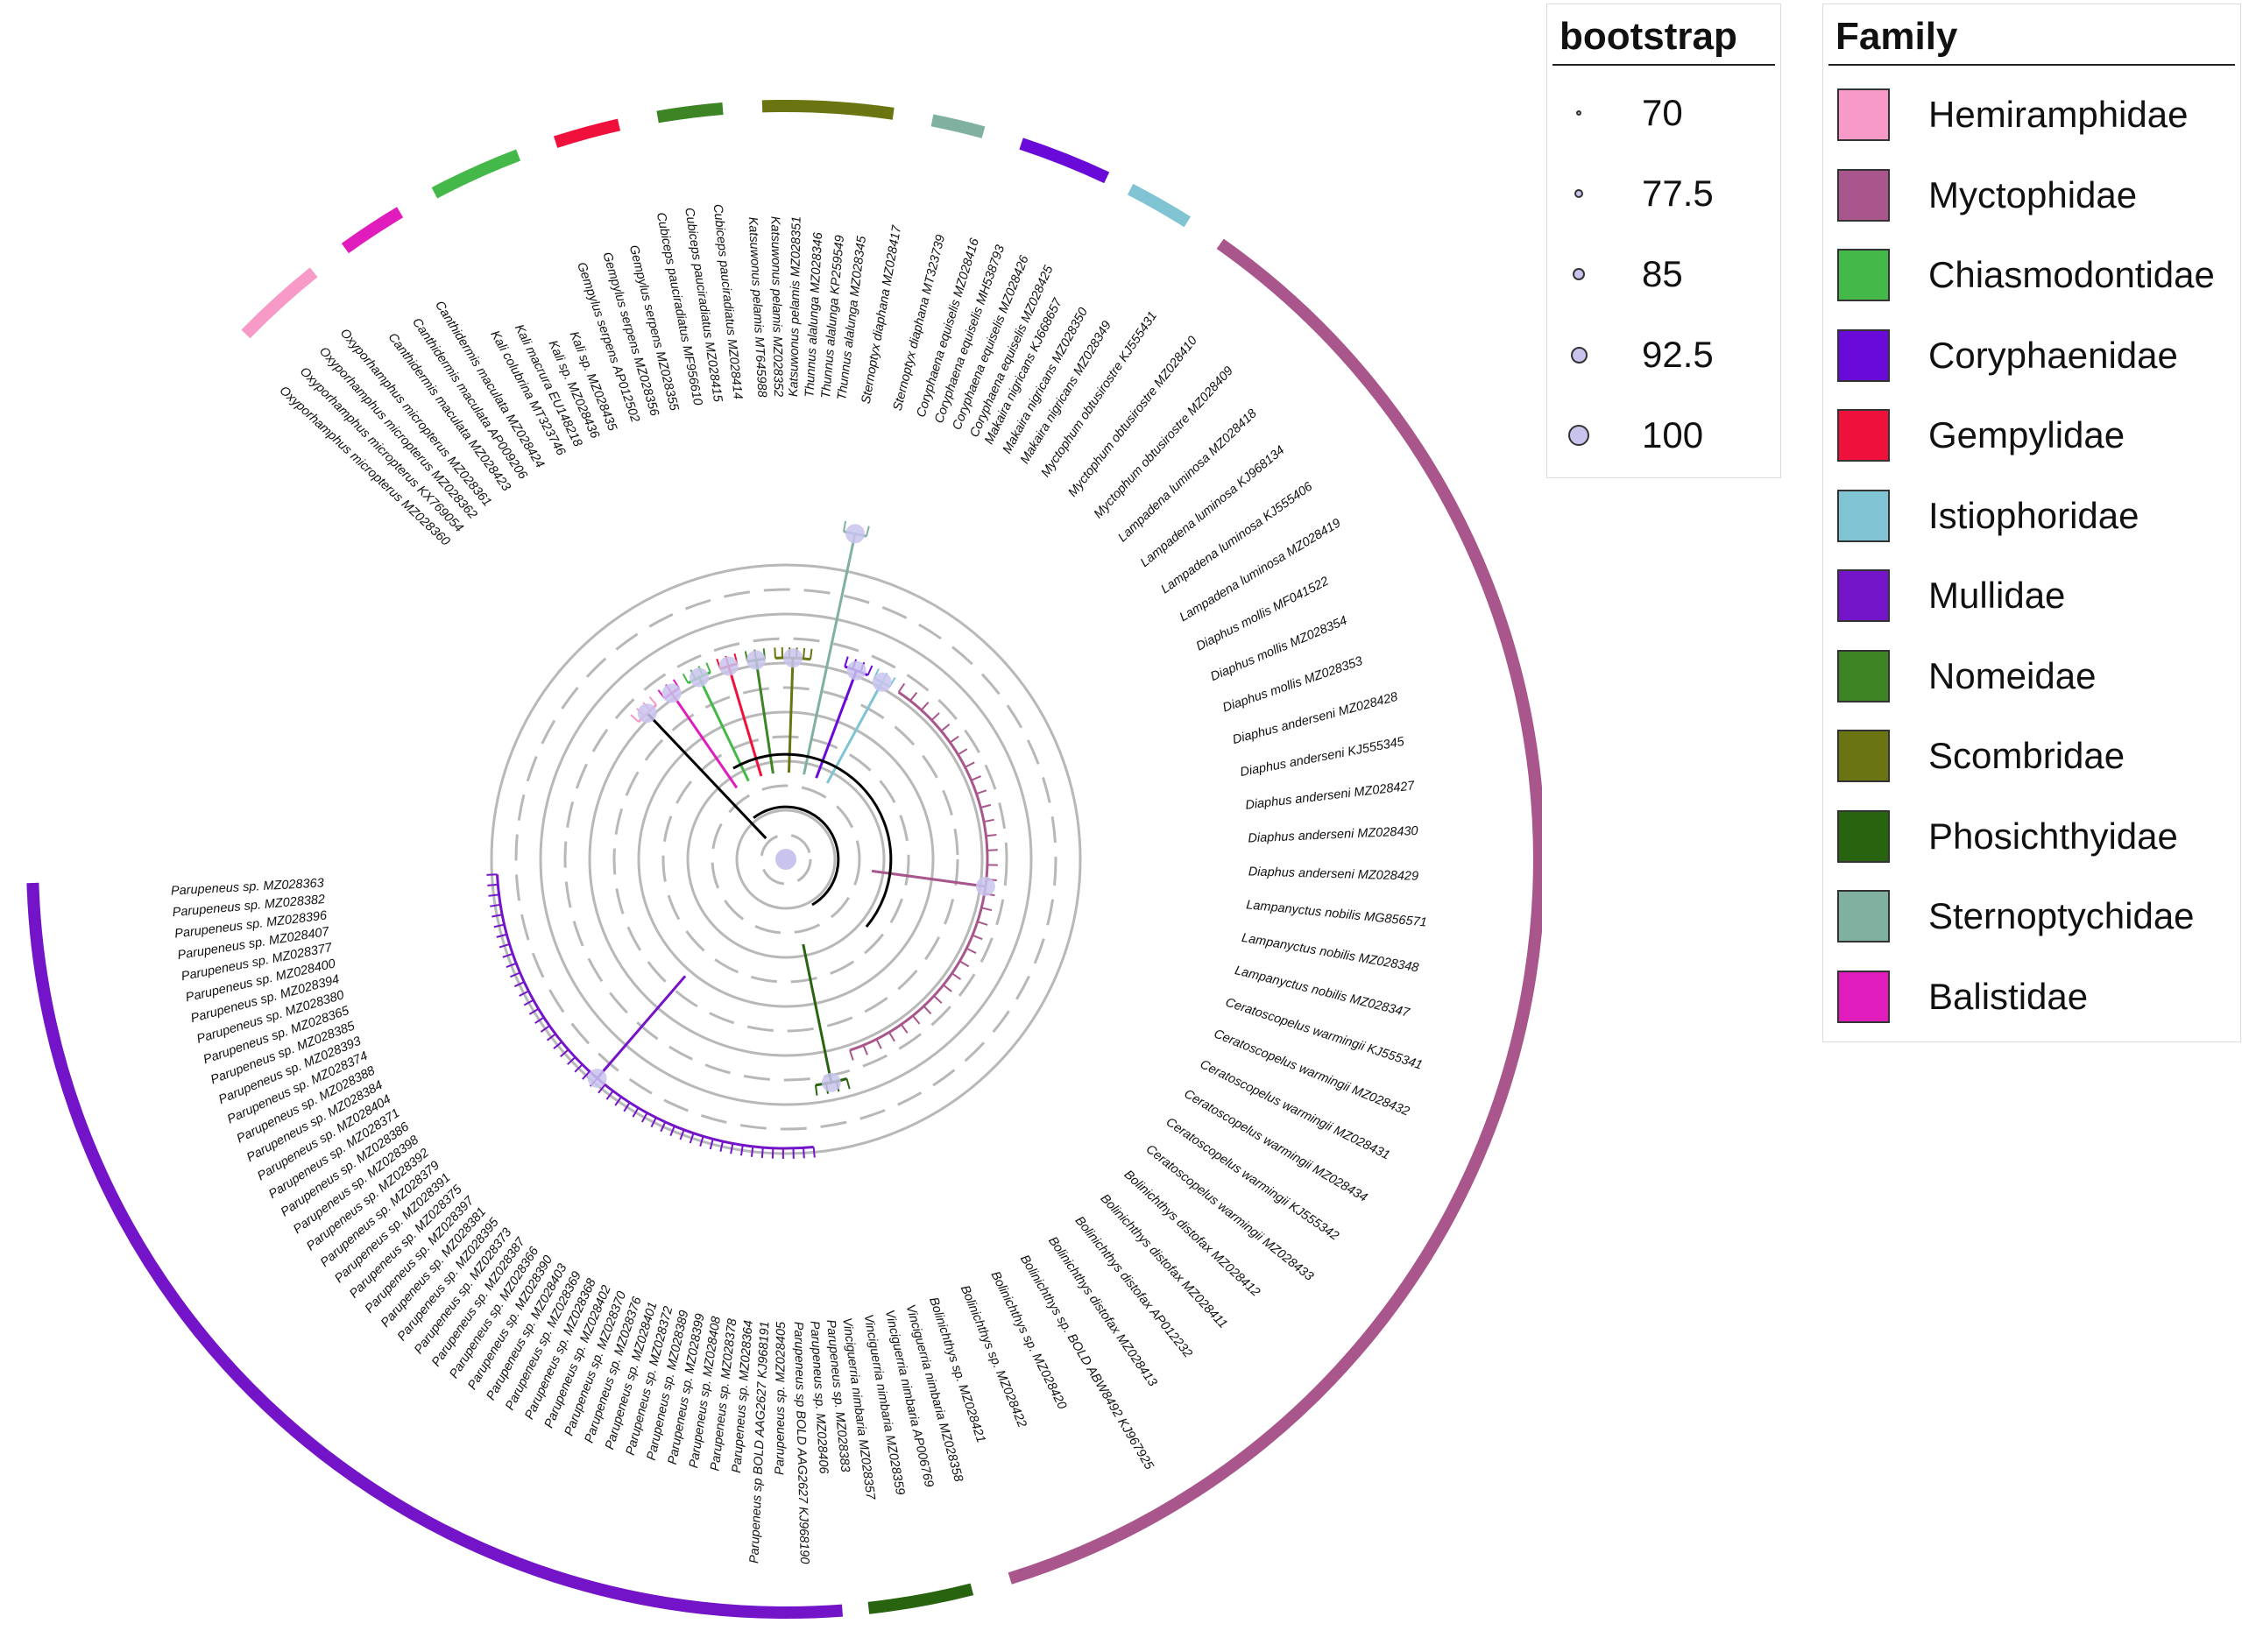 The height and width of the screenshot is (1652, 2242). Describe the element at coordinates (690, 113) in the screenshot. I see `family-arc-nomeidae` at that location.